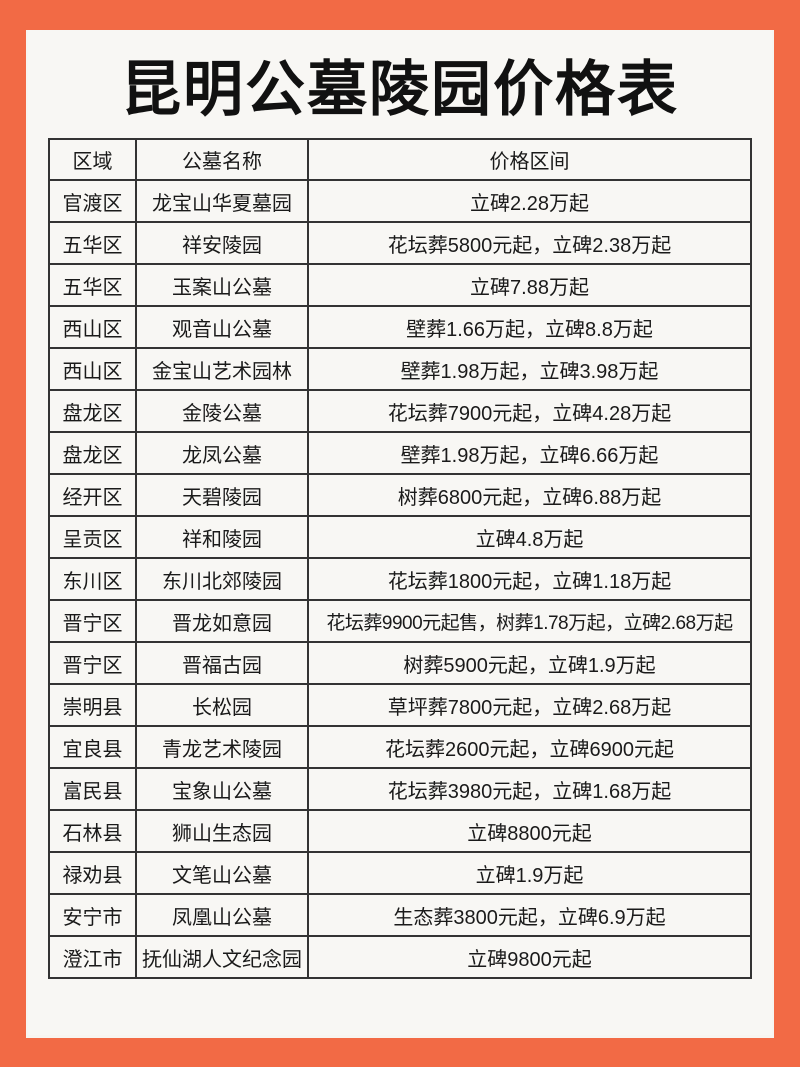  What do you see at coordinates (529, 453) in the screenshot?
I see `cell-price-range: 壁葬1.98万起，立碑6.66万起` at bounding box center [529, 453].